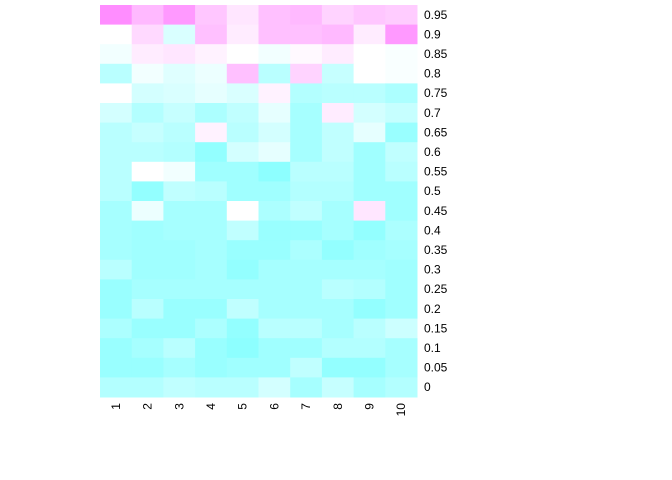  What do you see at coordinates (436, 368) in the screenshot?
I see `row-tick-label: 0.05` at bounding box center [436, 368].